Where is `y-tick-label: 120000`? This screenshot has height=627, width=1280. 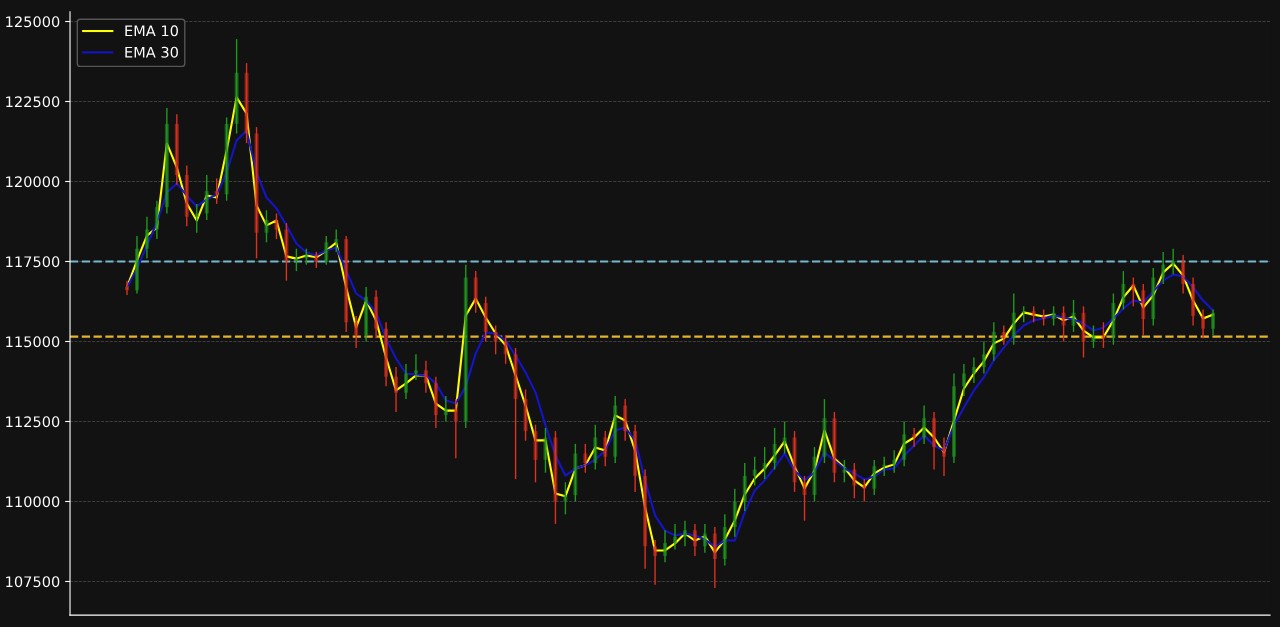 y-tick-label: 120000 is located at coordinates (33, 182).